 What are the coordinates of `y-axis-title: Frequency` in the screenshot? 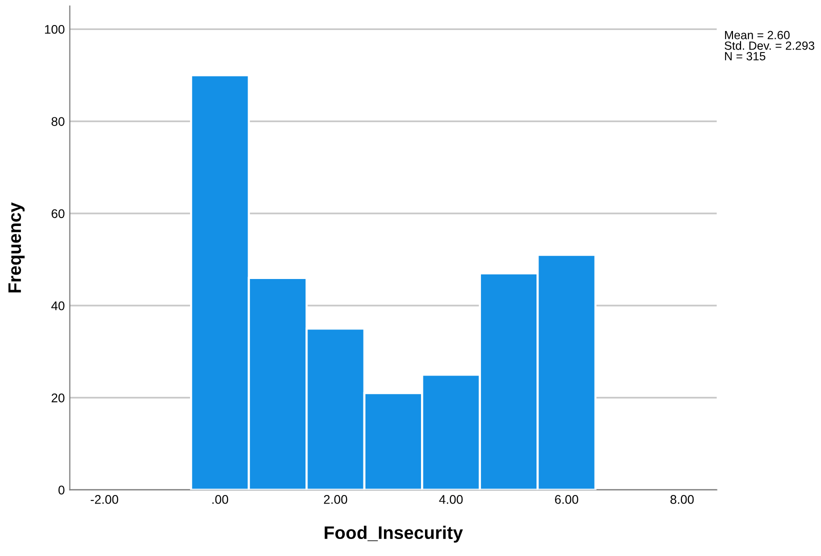 It's located at (16, 247).